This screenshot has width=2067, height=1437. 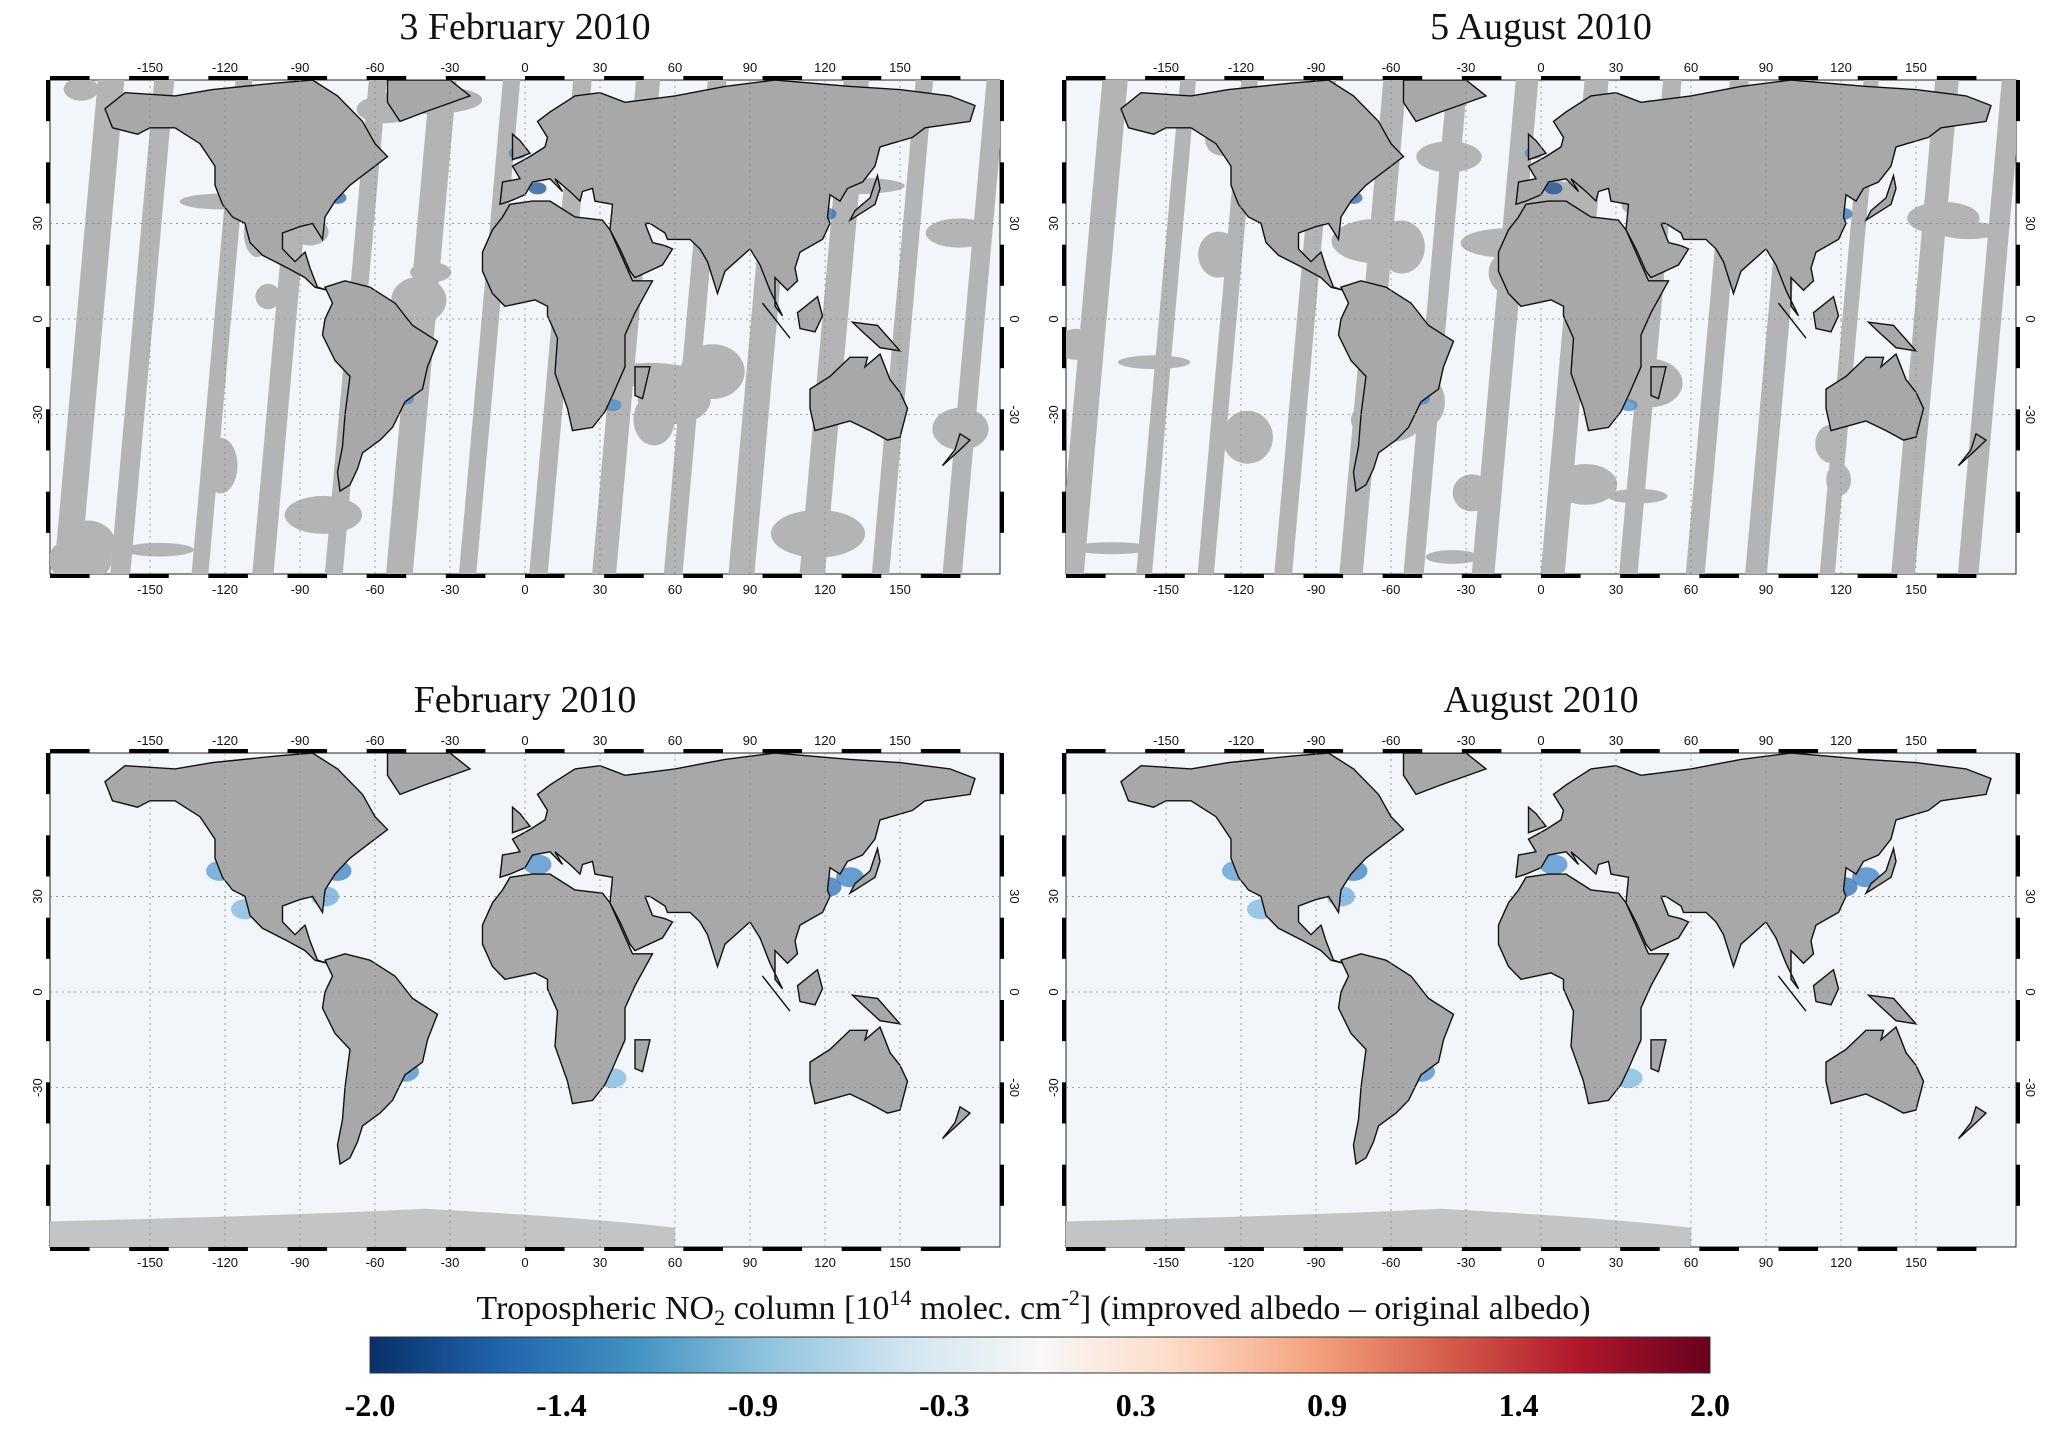 What do you see at coordinates (489, 327) in the screenshot?
I see `missing-data-swath` at bounding box center [489, 327].